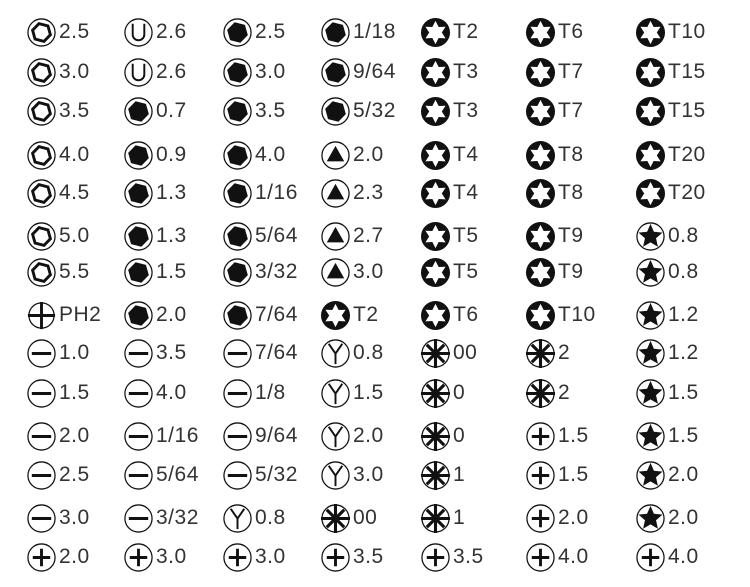 The width and height of the screenshot is (750, 587). What do you see at coordinates (577, 314) in the screenshot?
I see `bit-size-label: T10` at bounding box center [577, 314].